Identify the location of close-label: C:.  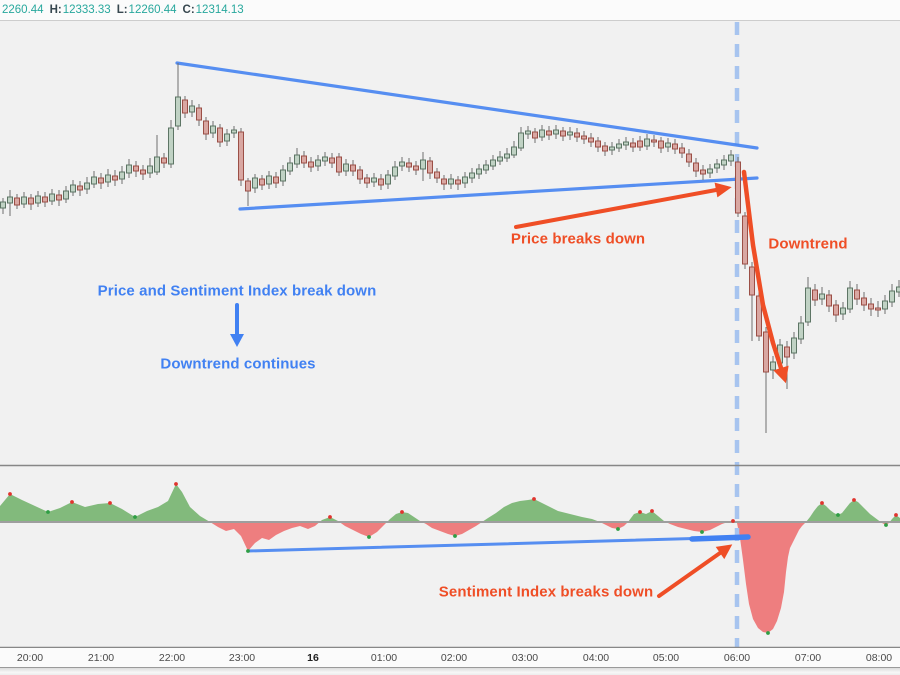
(188, 10).